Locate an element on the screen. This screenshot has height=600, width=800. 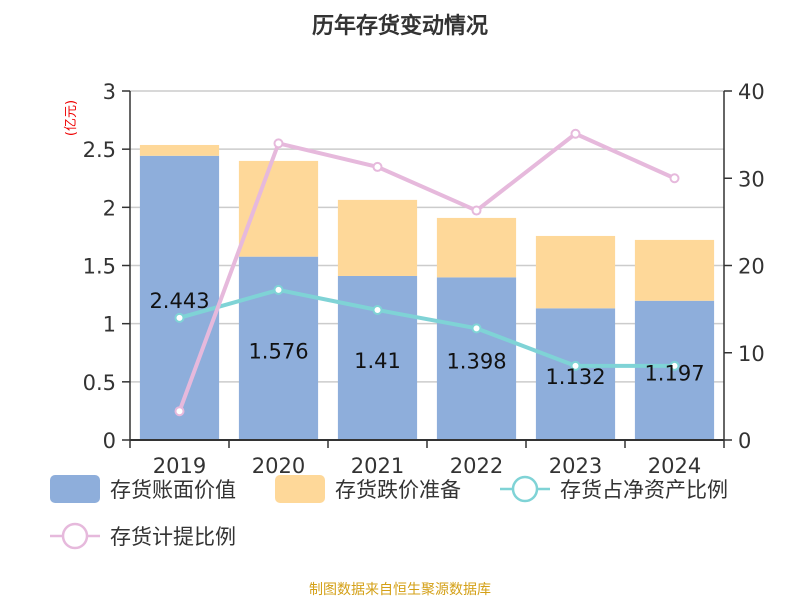
right-tick-label: 10 is located at coordinates (751, 354).